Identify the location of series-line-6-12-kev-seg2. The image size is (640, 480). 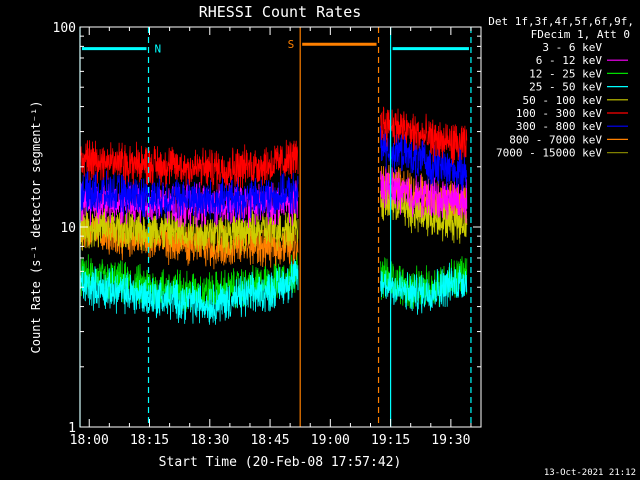
(424, 195).